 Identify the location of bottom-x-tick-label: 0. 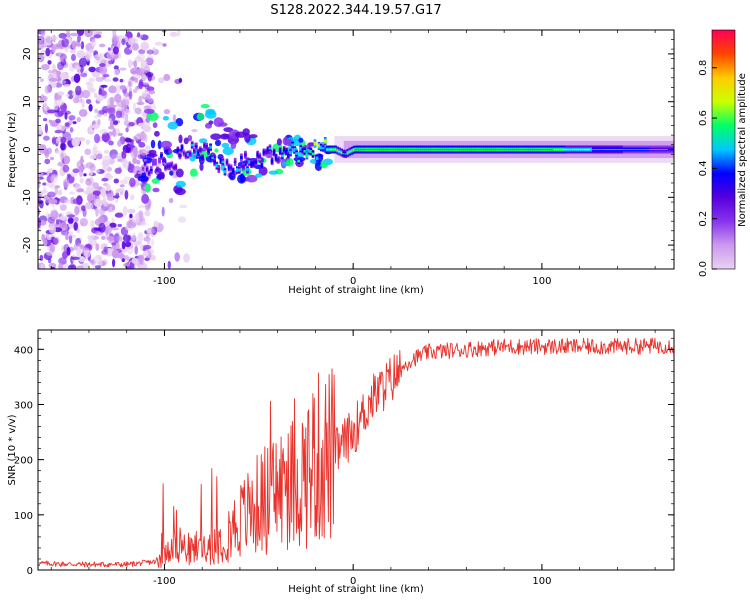
(353, 581).